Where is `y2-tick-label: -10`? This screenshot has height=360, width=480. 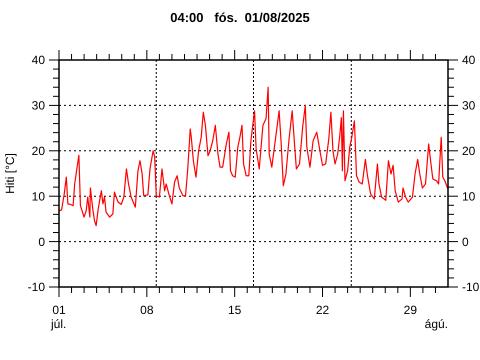 y2-tick-label: -10 is located at coordinates (471, 287).